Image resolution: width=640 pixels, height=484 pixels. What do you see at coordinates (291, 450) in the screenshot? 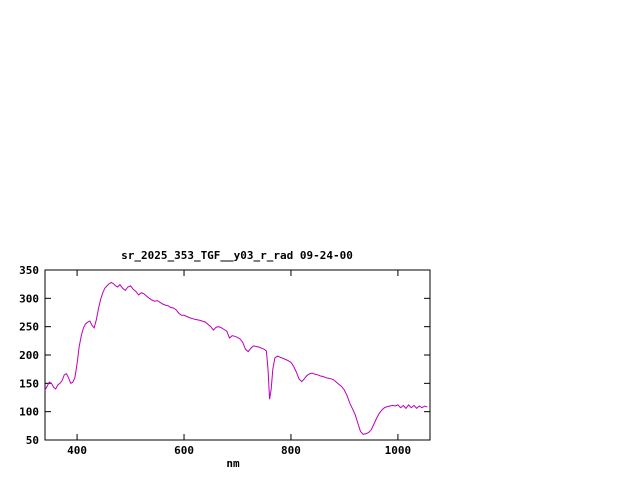
I see `x-tick-label: 800` at bounding box center [291, 450].